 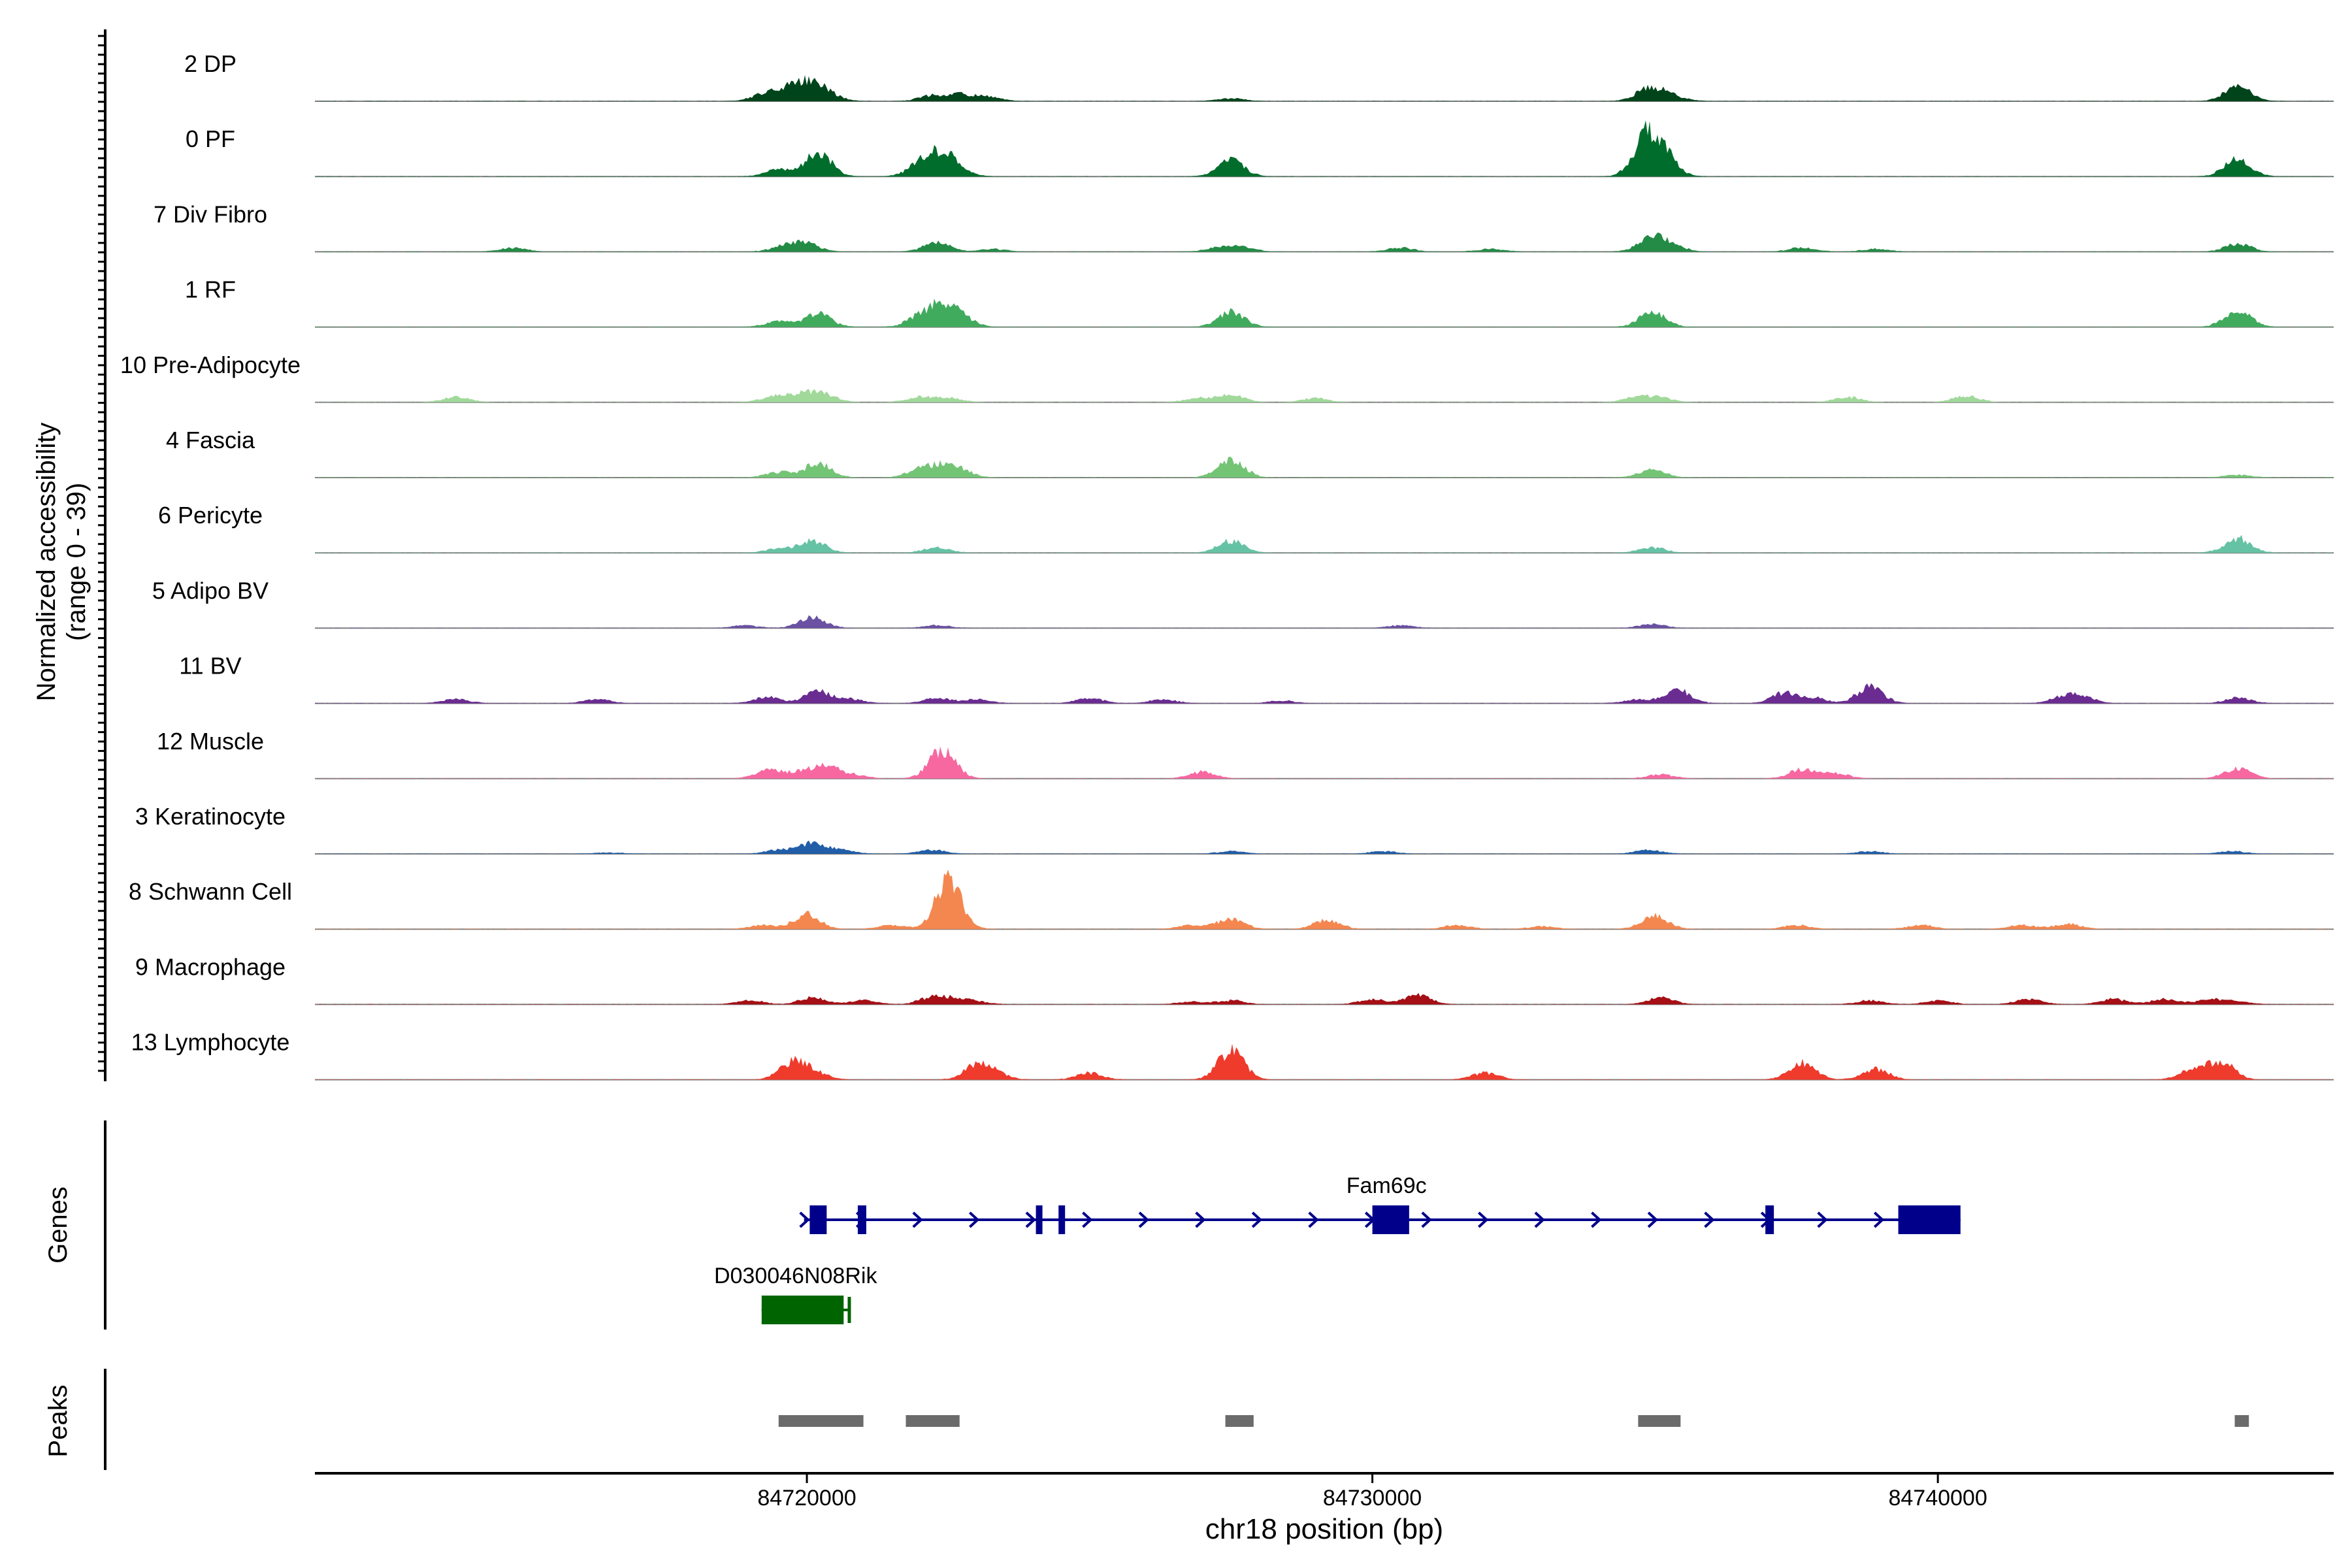 I want to click on track-label: 6 Pericyte, so click(x=210, y=515).